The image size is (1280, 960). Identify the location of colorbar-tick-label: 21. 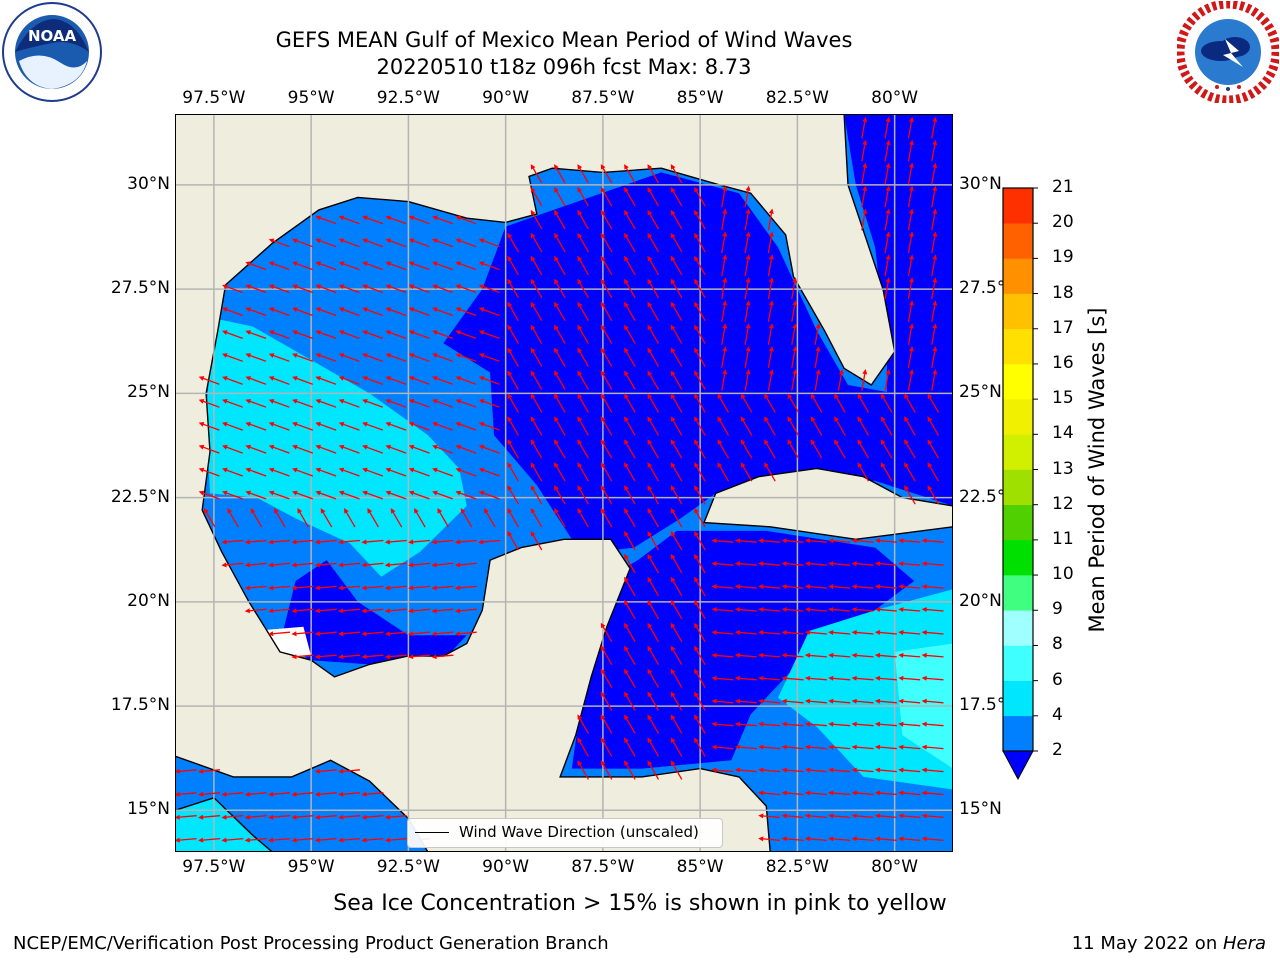
(1063, 187).